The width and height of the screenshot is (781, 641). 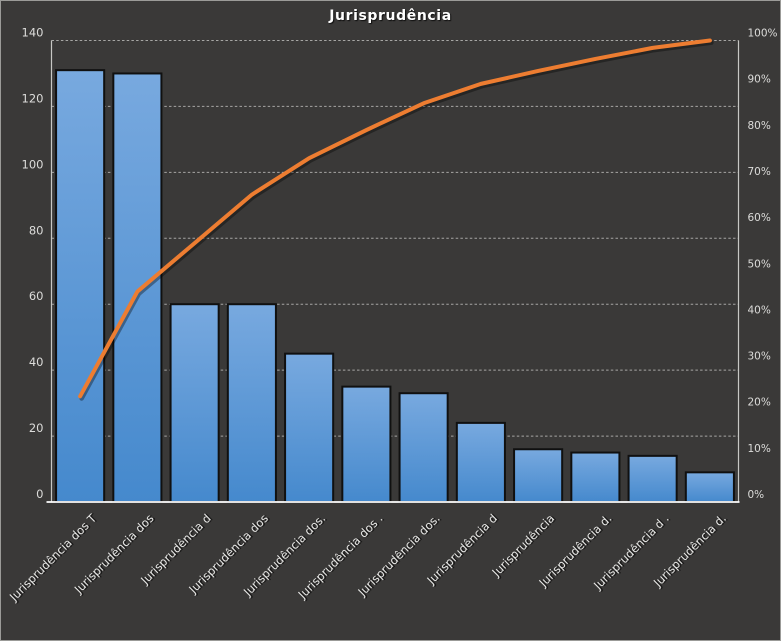 What do you see at coordinates (759, 80) in the screenshot?
I see `right-tick-90%: 90%` at bounding box center [759, 80].